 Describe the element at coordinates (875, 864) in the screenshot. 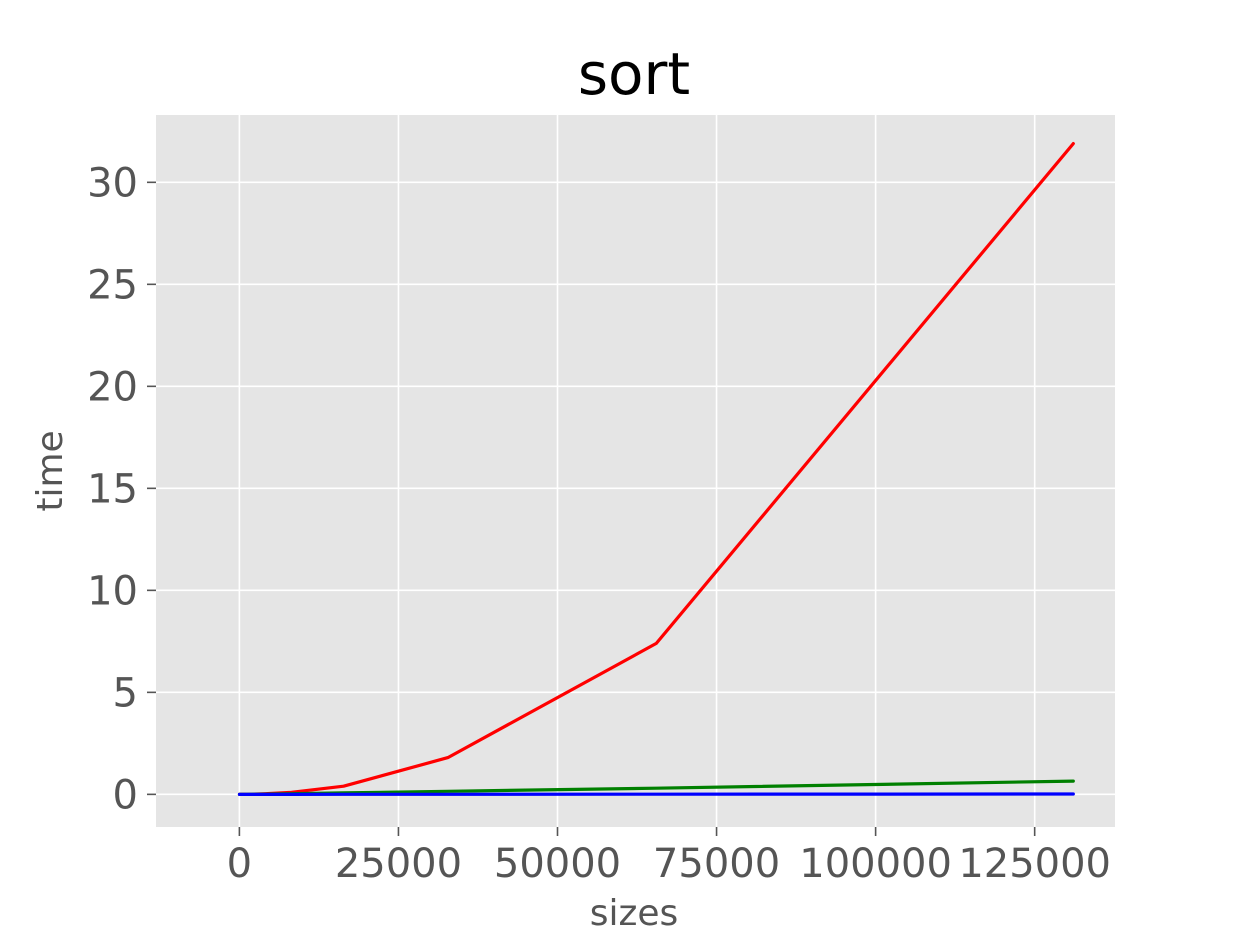

I see `x-tick-label: 100000` at that location.